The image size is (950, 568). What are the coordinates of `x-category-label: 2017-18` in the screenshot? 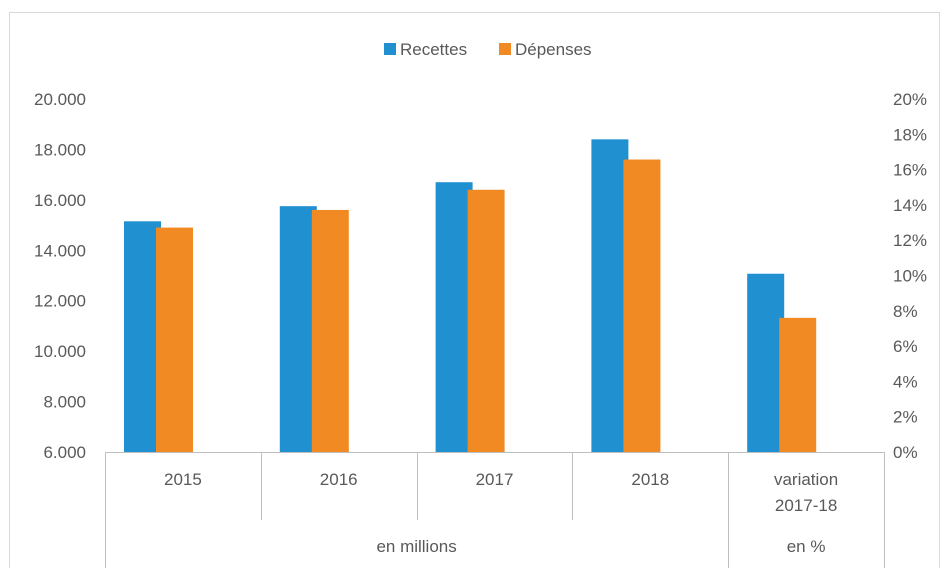 It's located at (806, 505).